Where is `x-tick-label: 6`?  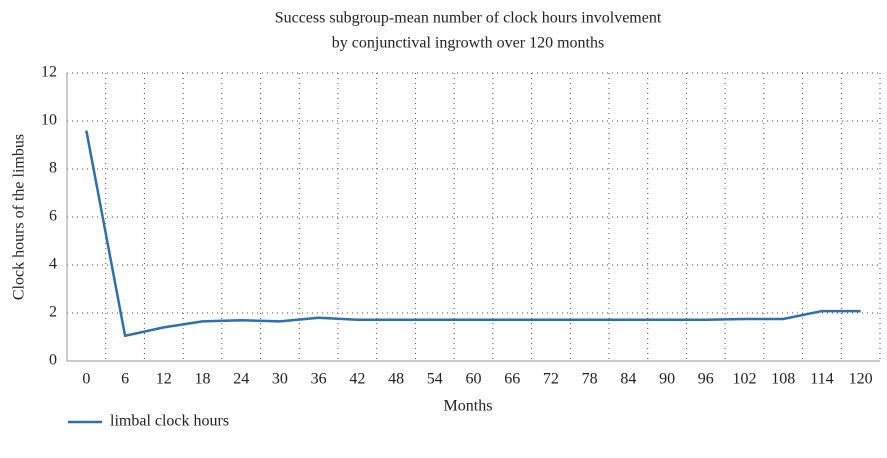 x-tick-label: 6 is located at coordinates (125, 379).